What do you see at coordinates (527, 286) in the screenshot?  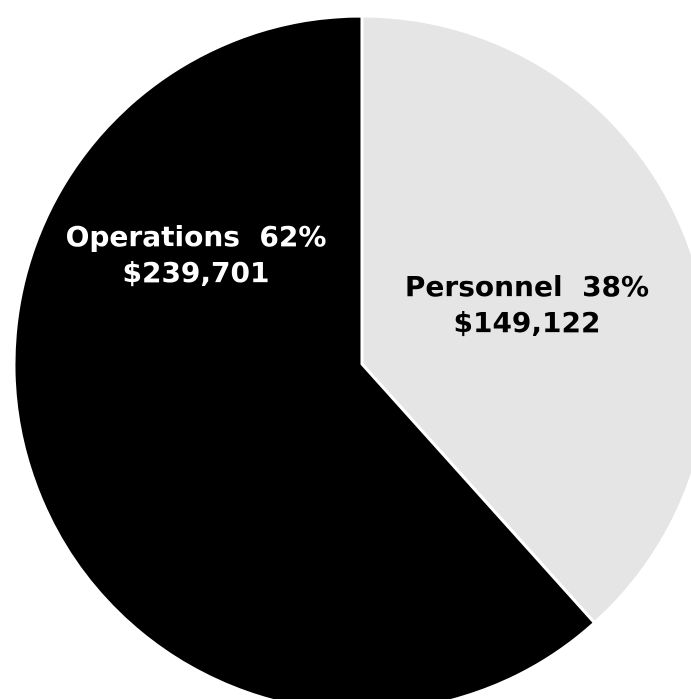 I see `slice-name-percent: Personnel 38%` at bounding box center [527, 286].